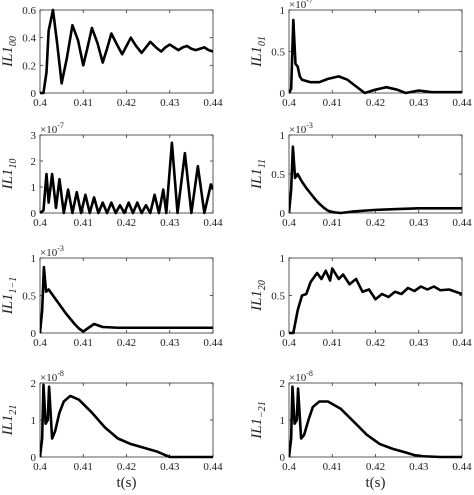  Describe the element at coordinates (309, 373) in the screenshot. I see `exponent-power: -8` at that location.